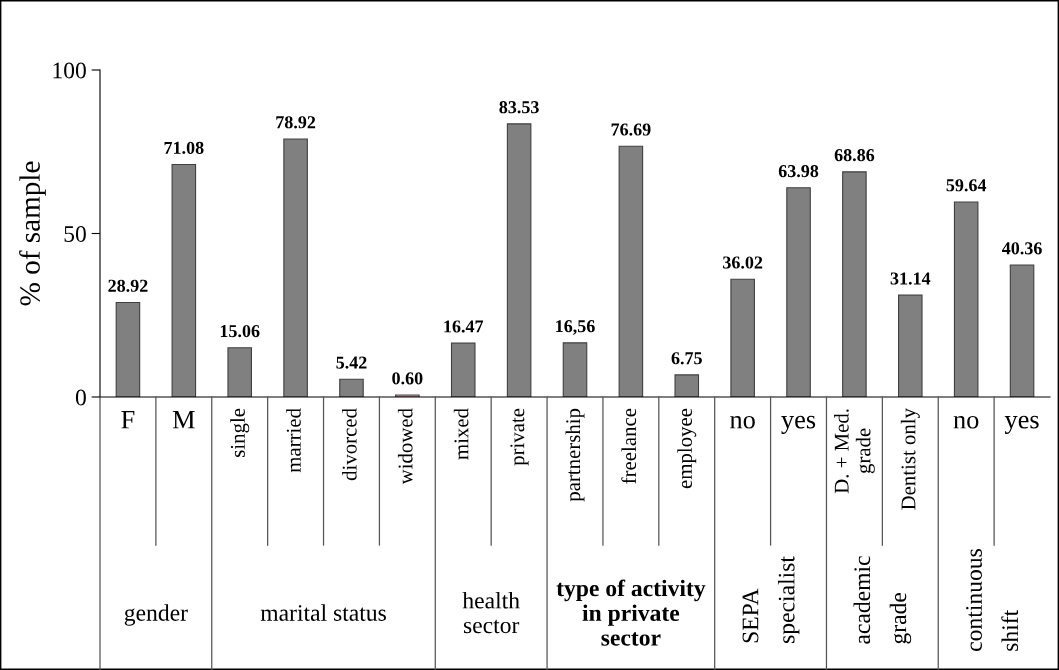 This screenshot has width=1059, height=670. Describe the element at coordinates (687, 448) in the screenshot. I see `x-tick-label: employee` at that location.